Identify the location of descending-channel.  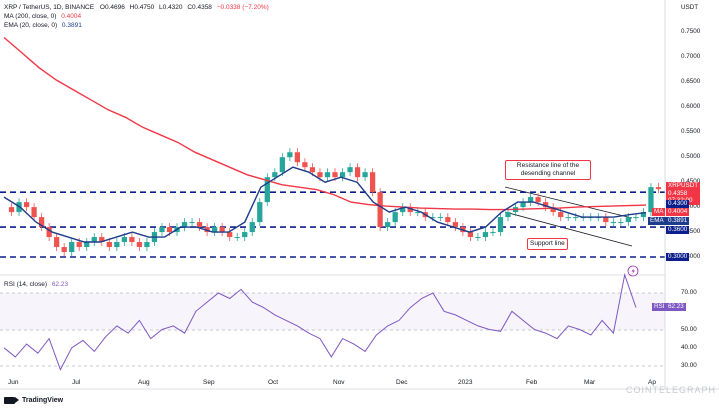
(568, 216).